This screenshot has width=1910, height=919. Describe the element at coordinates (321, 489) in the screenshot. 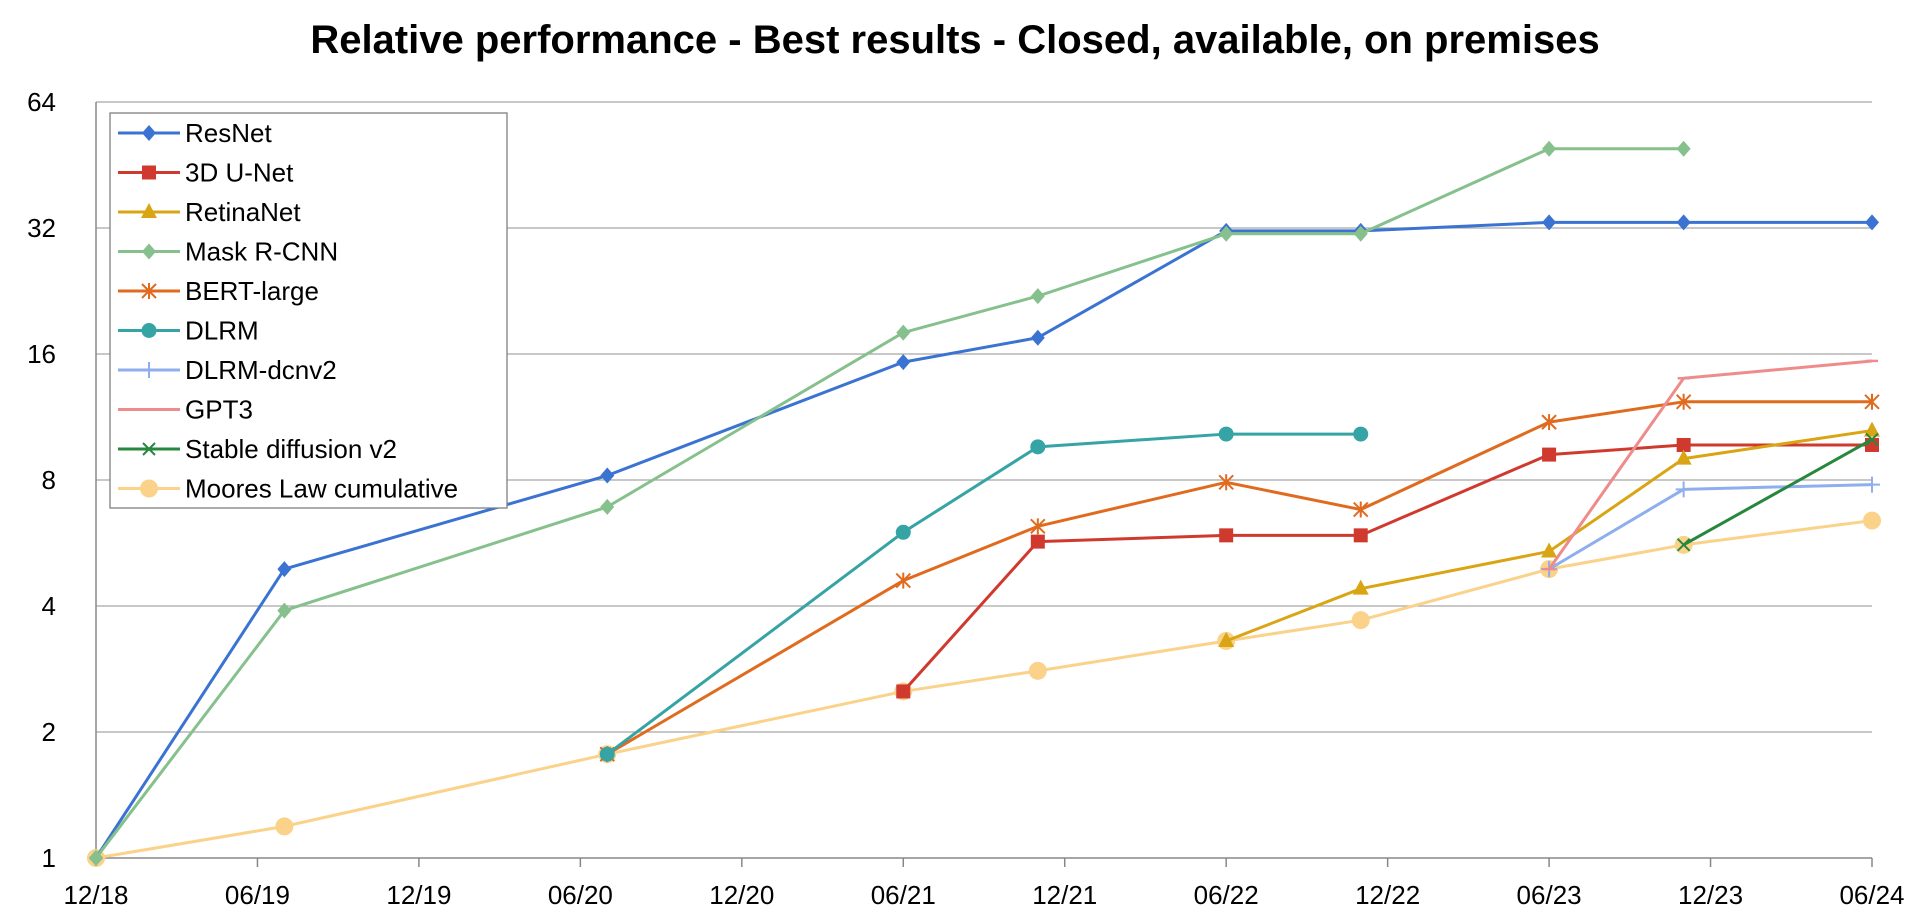

I see `legend-label: Moores Law cumulative` at that location.